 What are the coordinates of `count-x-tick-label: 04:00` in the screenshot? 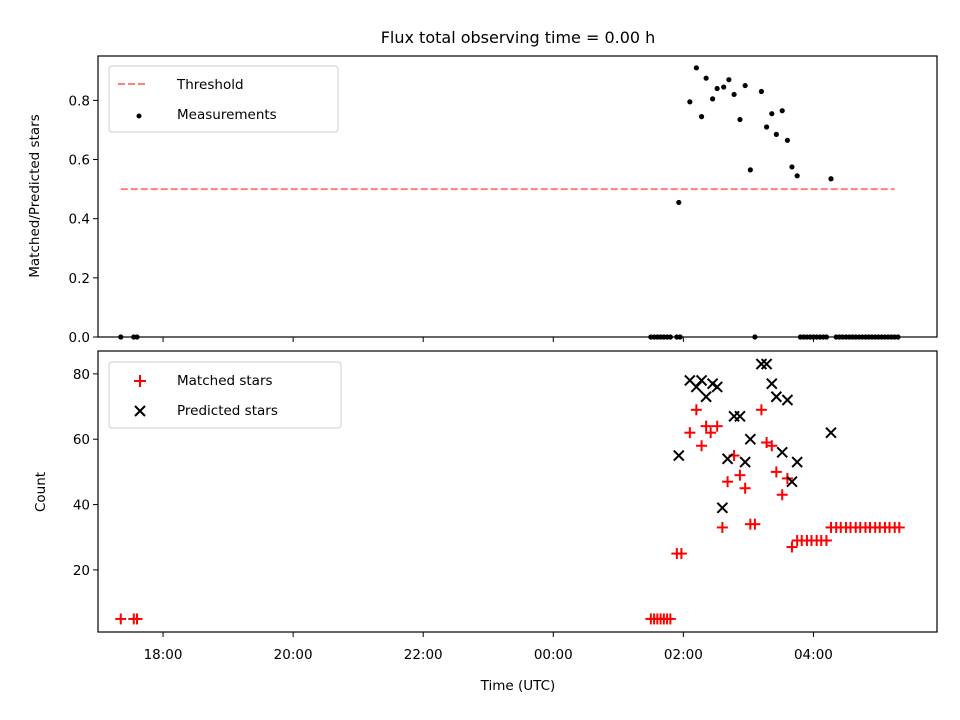 It's located at (813, 655).